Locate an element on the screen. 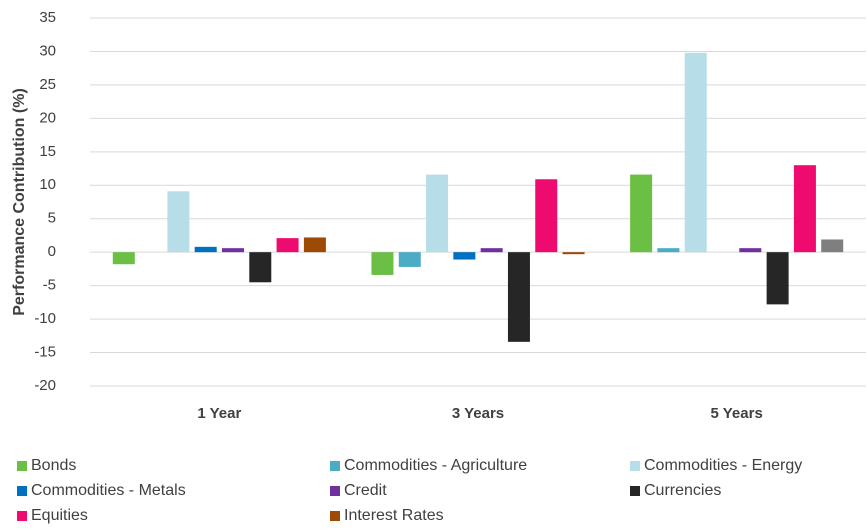 The height and width of the screenshot is (532, 867). x-tick-label: 5 Years is located at coordinates (737, 413).